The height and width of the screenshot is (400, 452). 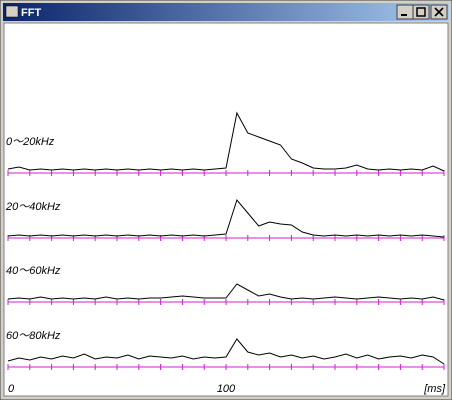 I want to click on close-button, so click(x=439, y=12).